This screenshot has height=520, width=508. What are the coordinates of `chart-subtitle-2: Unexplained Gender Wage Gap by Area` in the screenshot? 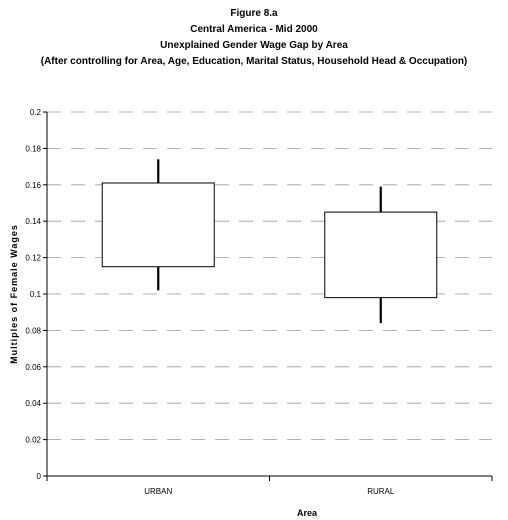 It's located at (254, 45).